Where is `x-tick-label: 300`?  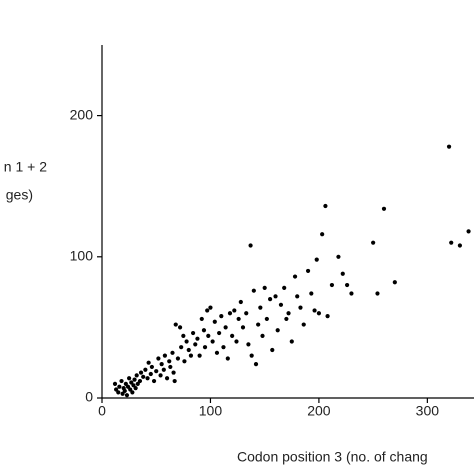 x-tick-label: 300 is located at coordinates (428, 411).